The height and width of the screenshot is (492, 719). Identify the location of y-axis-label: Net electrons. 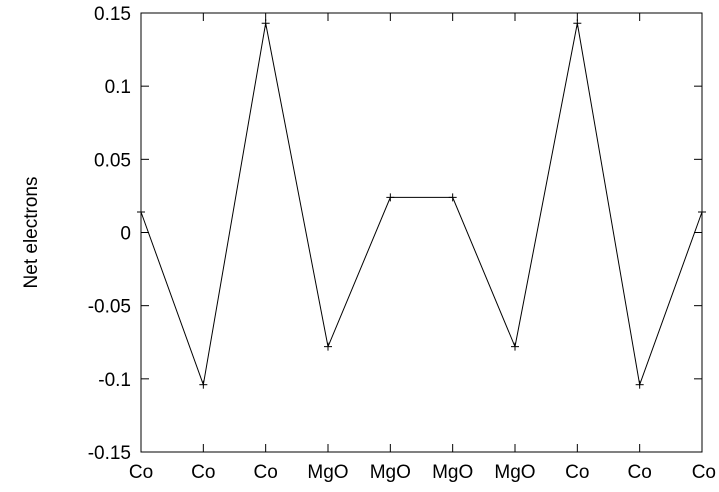
(31, 233).